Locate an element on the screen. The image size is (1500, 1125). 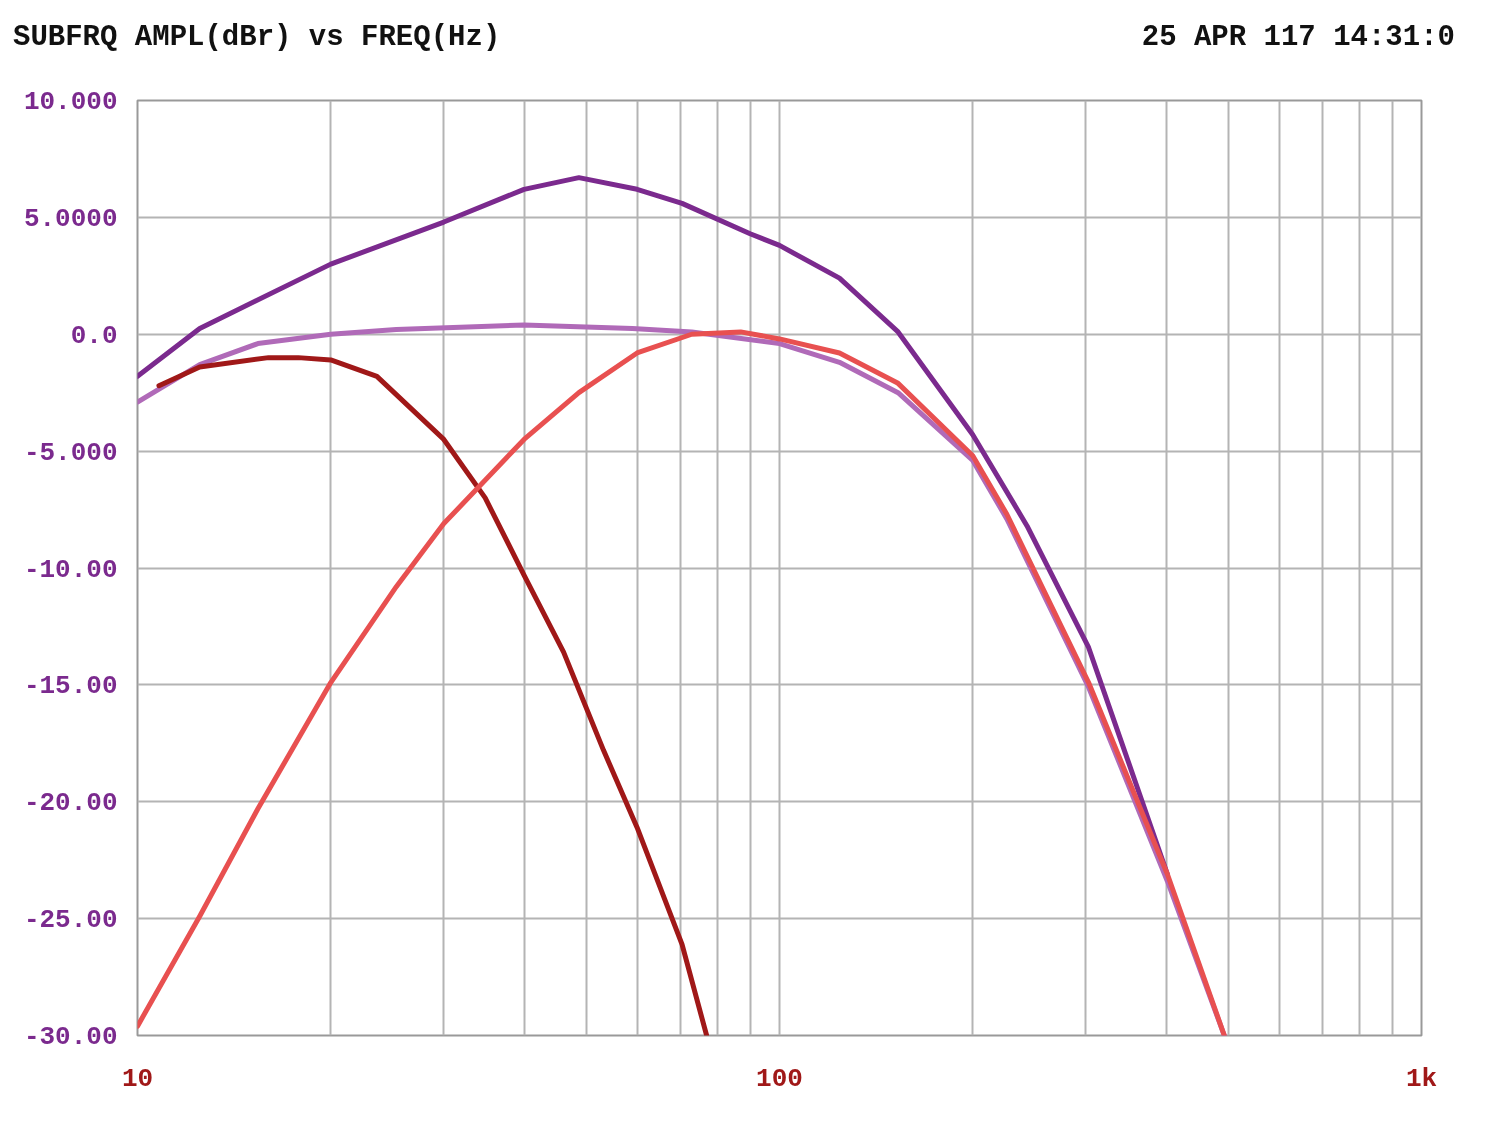
y-tick-label: -30.00 is located at coordinates (70, 1037).